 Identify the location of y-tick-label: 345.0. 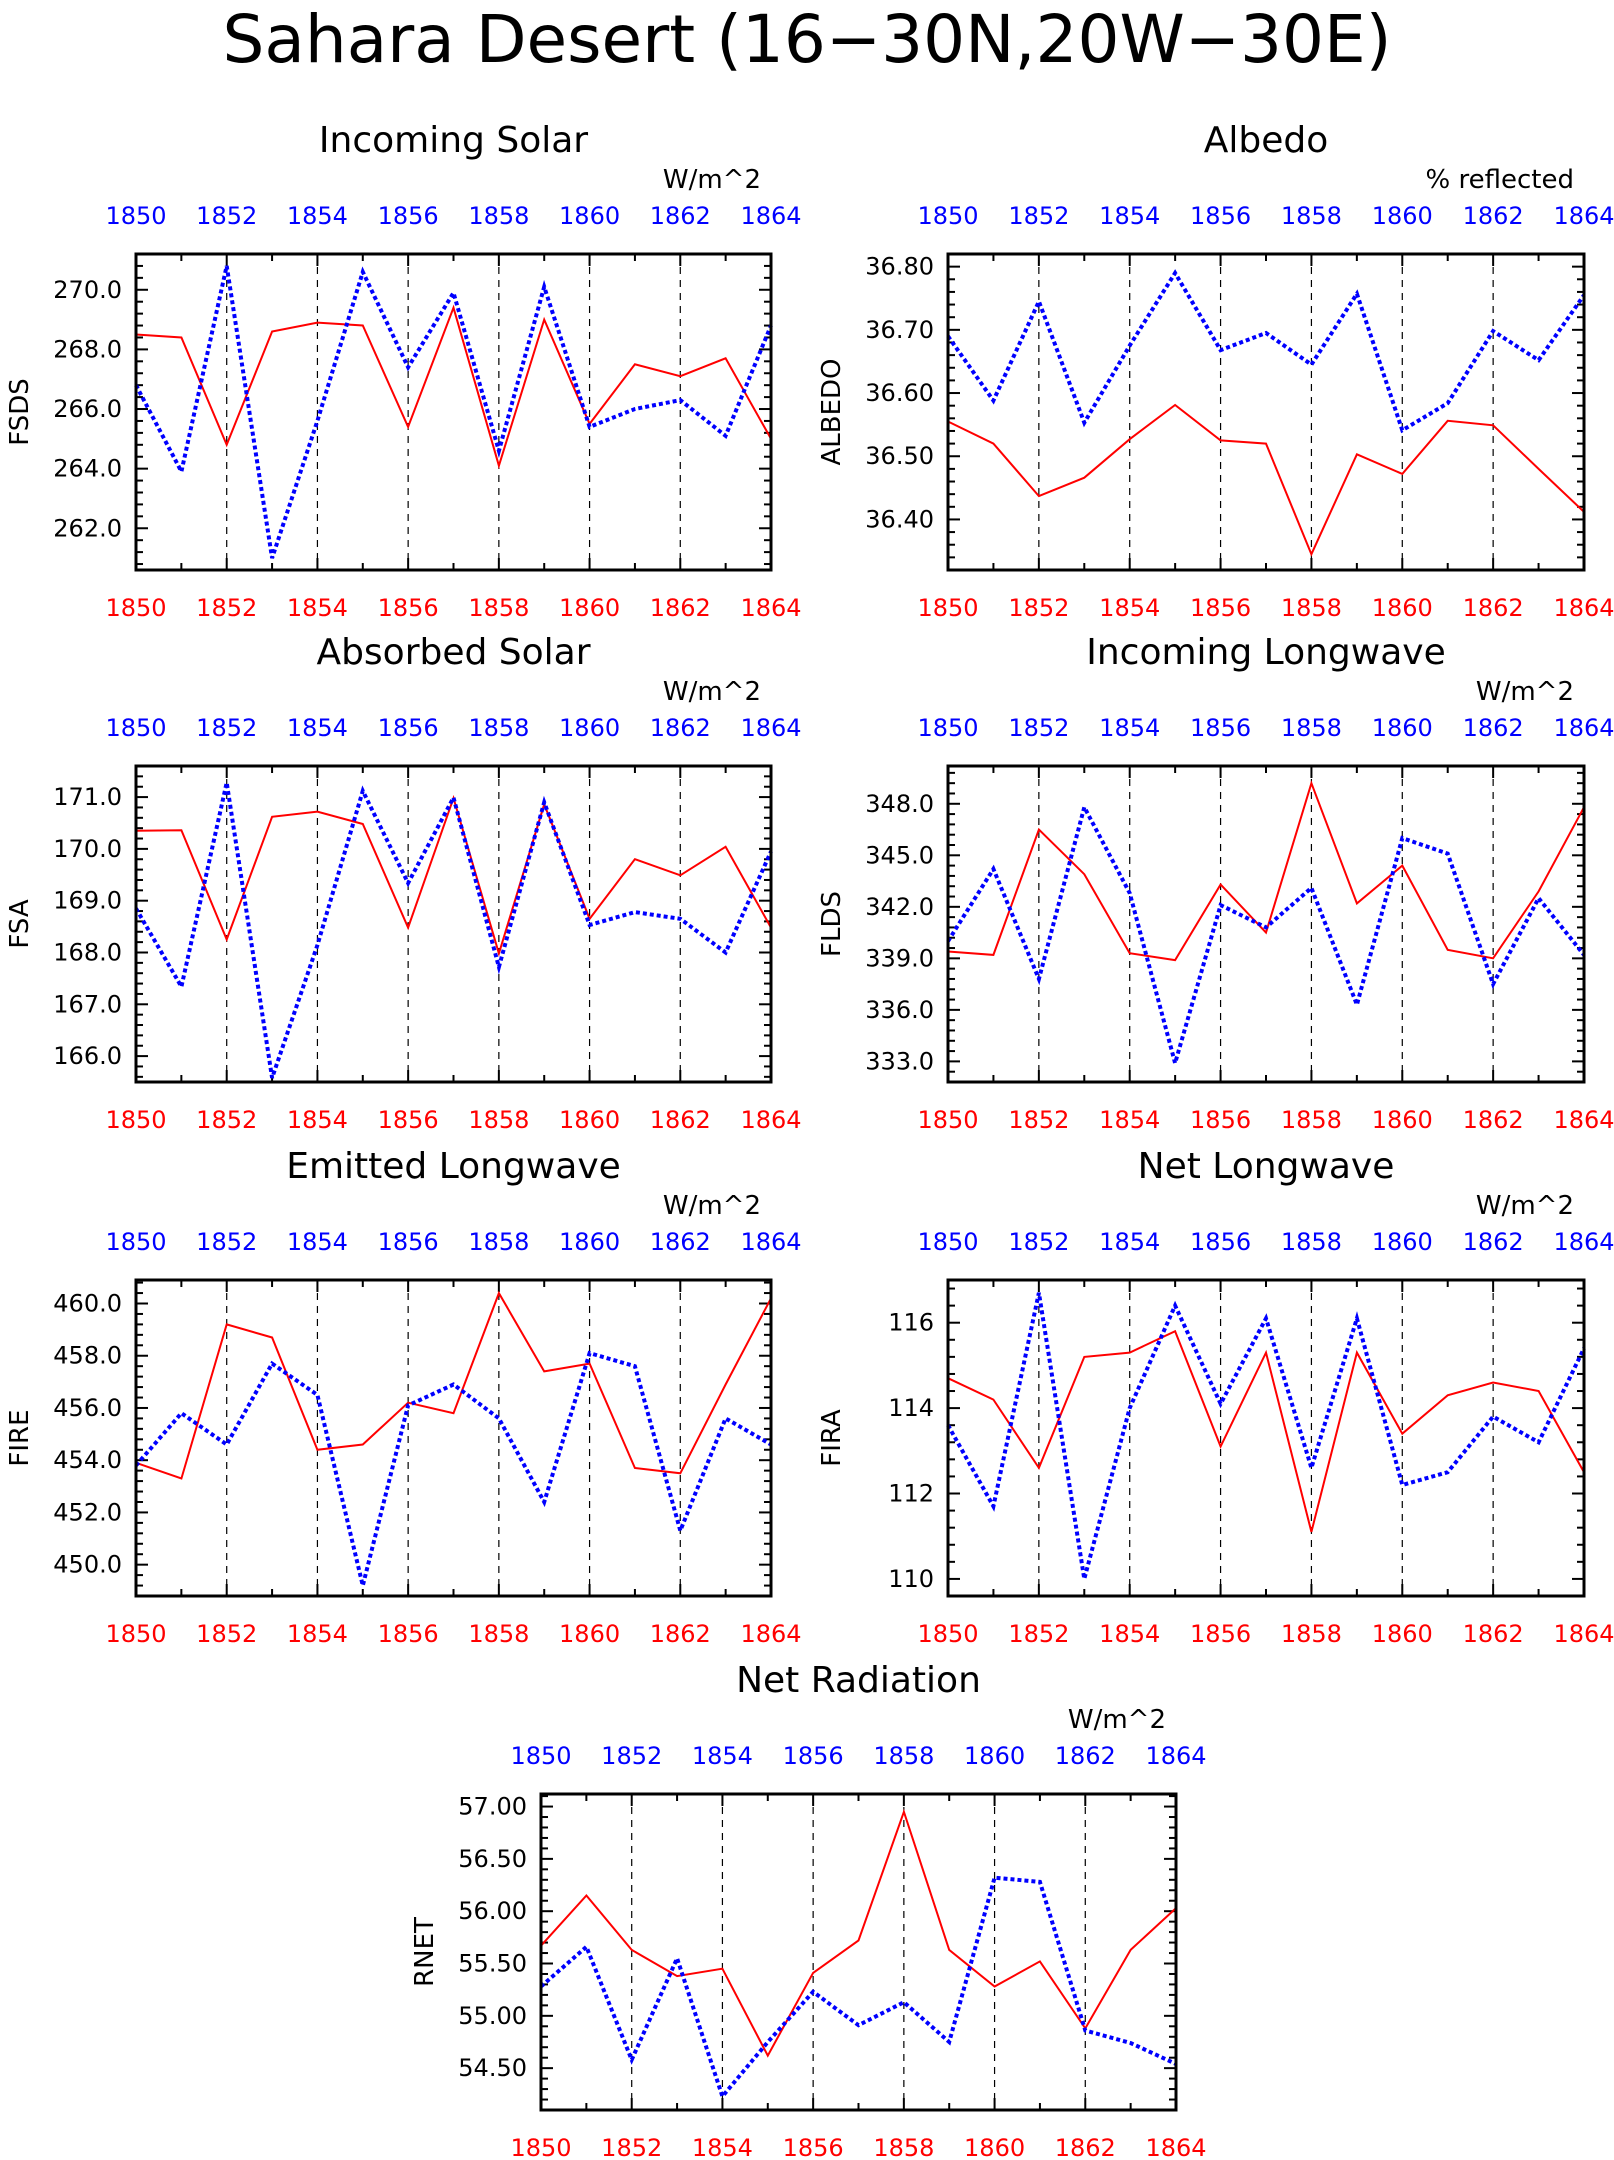
(899, 855).